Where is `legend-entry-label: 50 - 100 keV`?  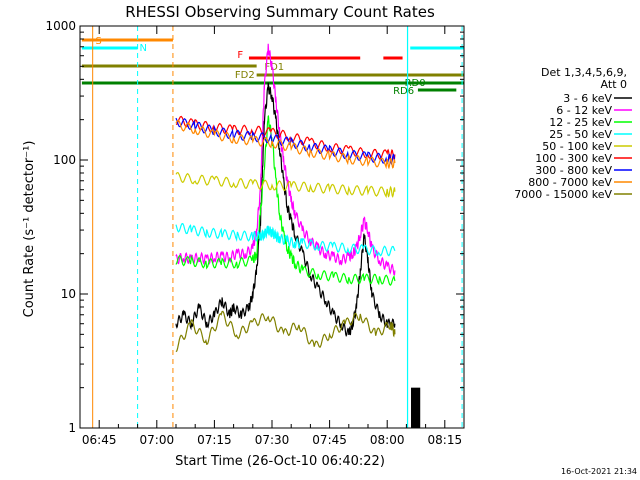
legend-entry-label: 50 - 100 keV is located at coordinates (577, 146).